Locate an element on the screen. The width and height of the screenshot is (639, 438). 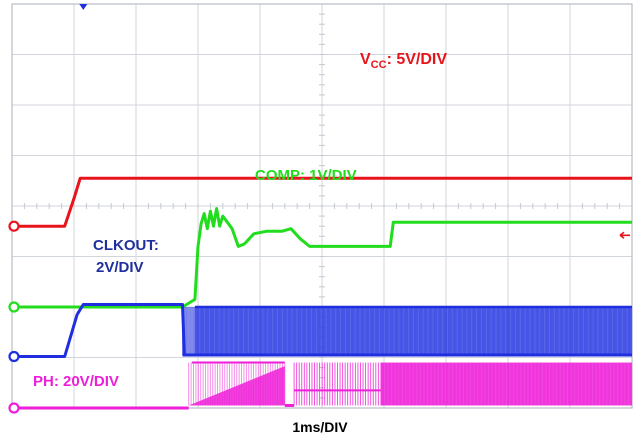
series-label-clkout-line1: CLKOUT: is located at coordinates (126, 245).